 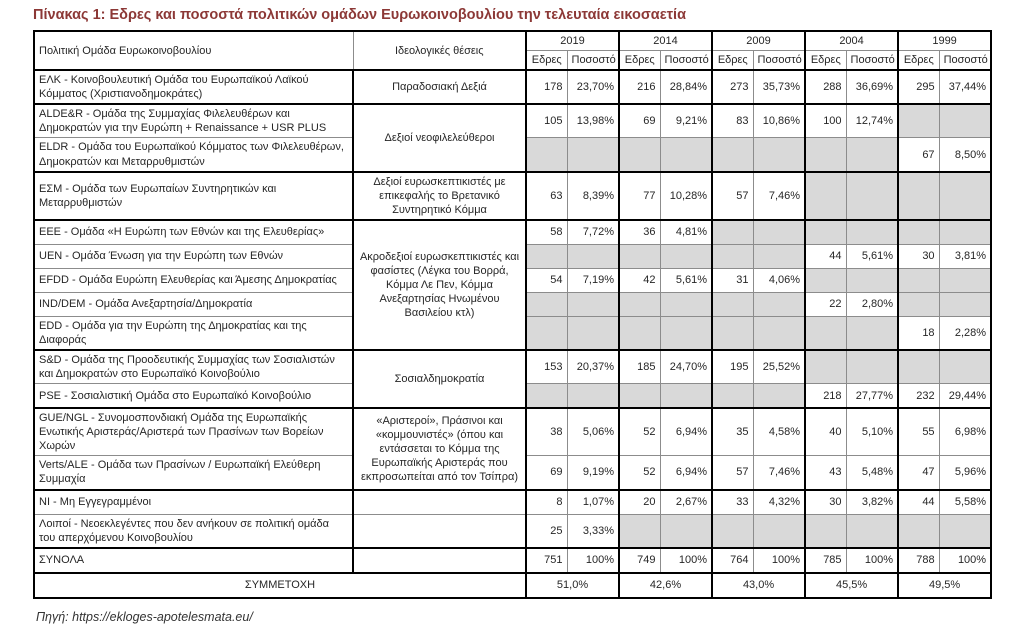 What do you see at coordinates (686, 231) in the screenshot?
I see `percent-cell: 4,81%` at bounding box center [686, 231].